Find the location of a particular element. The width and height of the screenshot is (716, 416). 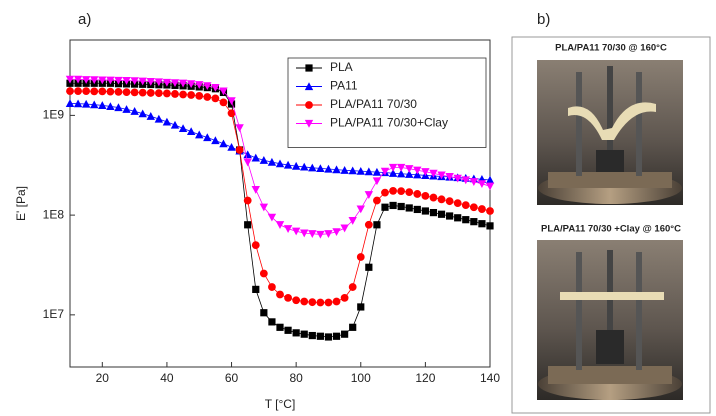

photo-caption: PLA/PA11 70/30 +Clay @ 160°C is located at coordinates (611, 229).